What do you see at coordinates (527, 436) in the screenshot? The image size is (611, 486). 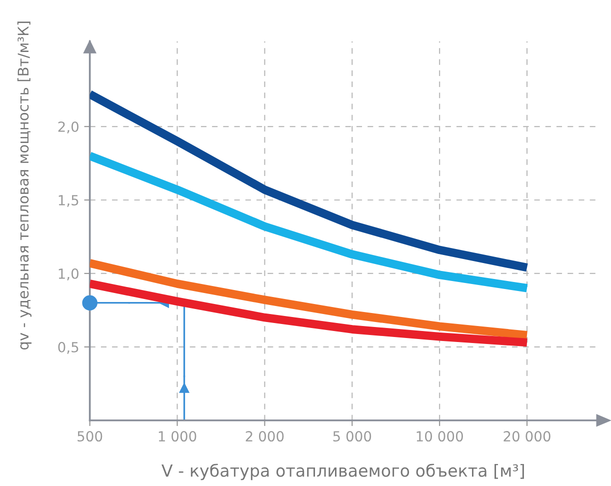 I see `x-tick-label: 20 000` at bounding box center [527, 436].